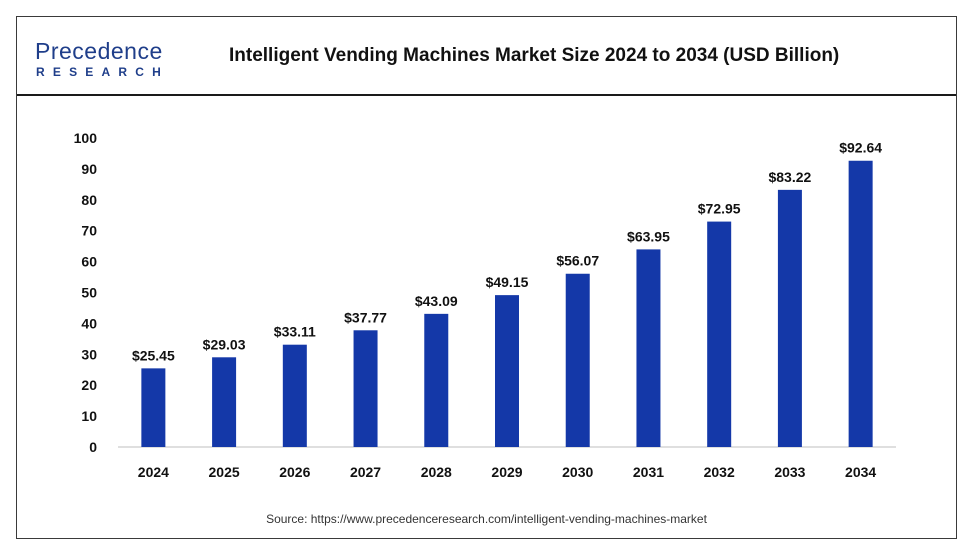  I want to click on data-label: $25.45, so click(153, 355).